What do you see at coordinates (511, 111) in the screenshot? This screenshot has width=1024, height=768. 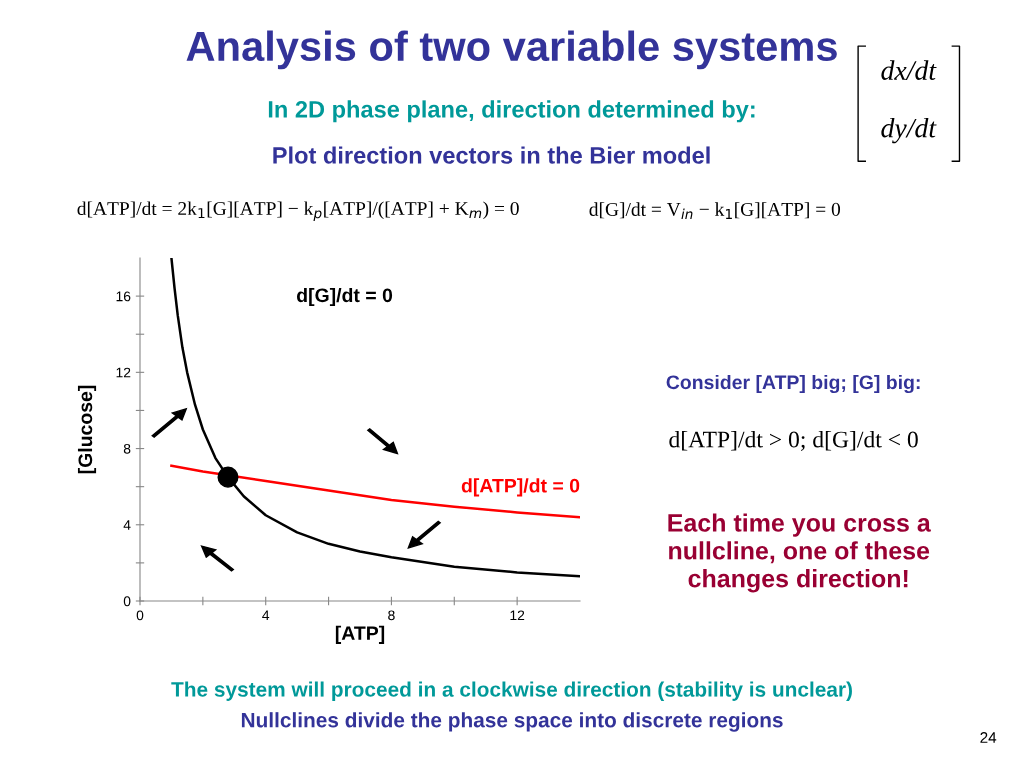 I see `chart-subtitle: In 2D phase plane, direction determined by:` at bounding box center [511, 111].